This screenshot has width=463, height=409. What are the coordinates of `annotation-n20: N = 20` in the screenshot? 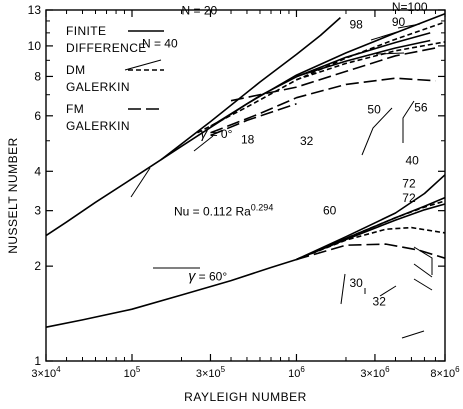 It's located at (200, 10).